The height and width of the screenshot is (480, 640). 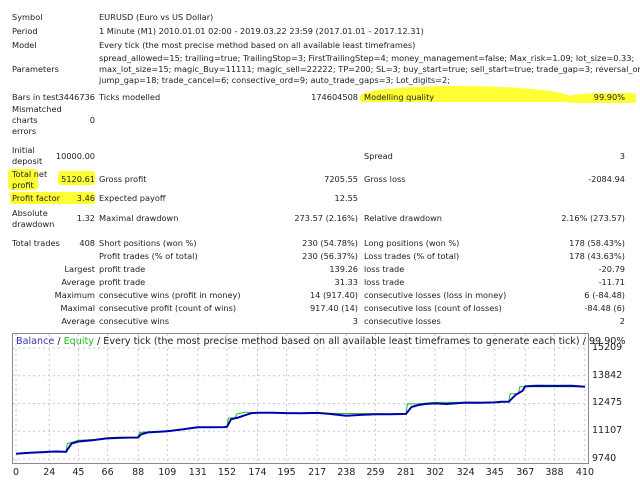 I want to click on equity-line, so click(x=300, y=420).